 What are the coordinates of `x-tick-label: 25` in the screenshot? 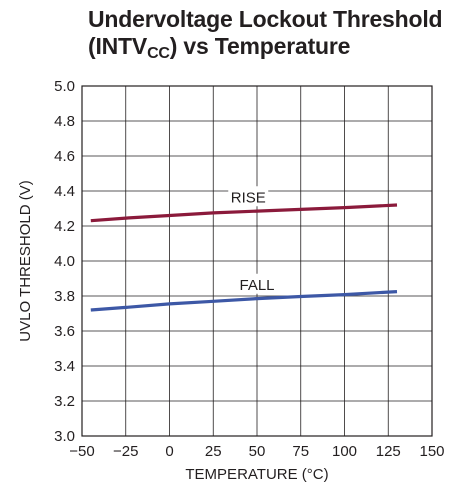 It's located at (213, 451).